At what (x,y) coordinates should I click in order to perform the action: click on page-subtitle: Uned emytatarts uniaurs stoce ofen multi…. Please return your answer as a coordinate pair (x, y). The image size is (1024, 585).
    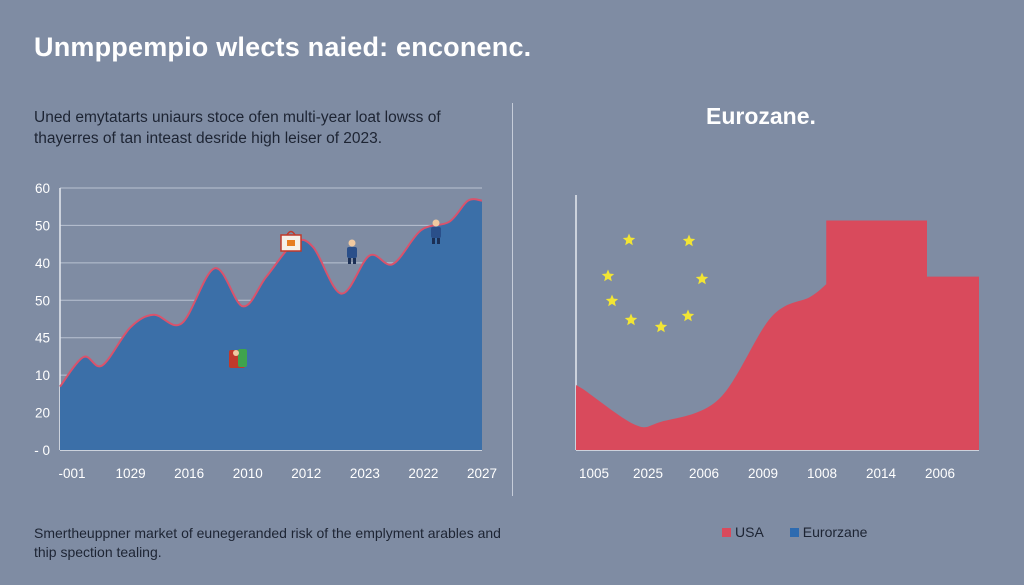
    Looking at the image, I should click on (237, 128).